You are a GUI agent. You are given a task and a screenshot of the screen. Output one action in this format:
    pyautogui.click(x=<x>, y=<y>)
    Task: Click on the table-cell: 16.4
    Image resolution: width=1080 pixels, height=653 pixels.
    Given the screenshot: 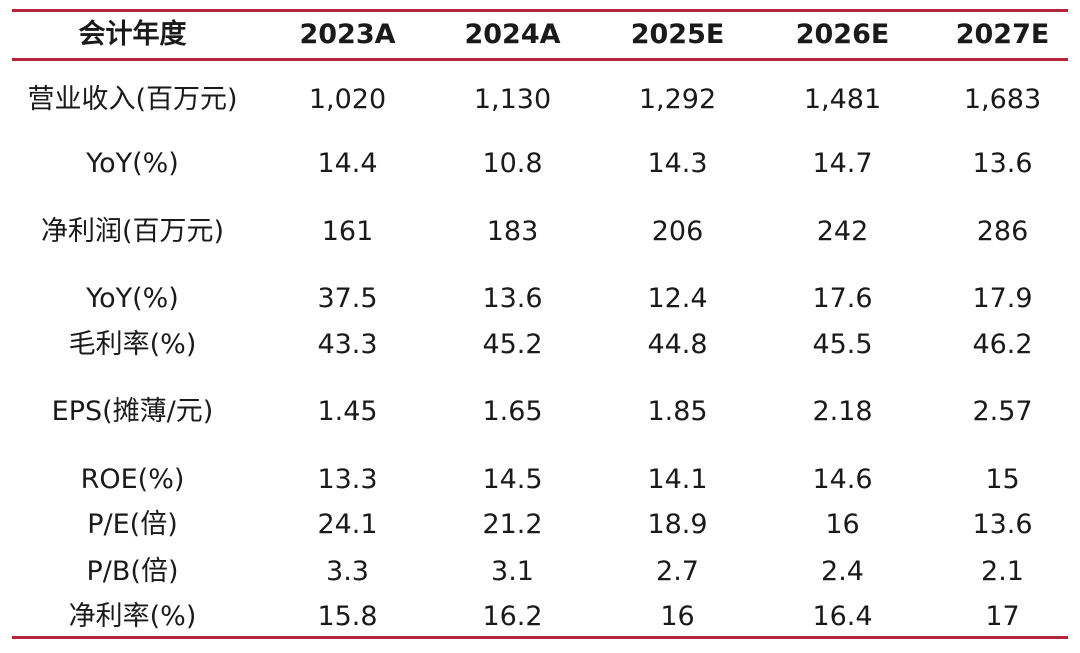 What is the action you would take?
    pyautogui.click(x=842, y=616)
    